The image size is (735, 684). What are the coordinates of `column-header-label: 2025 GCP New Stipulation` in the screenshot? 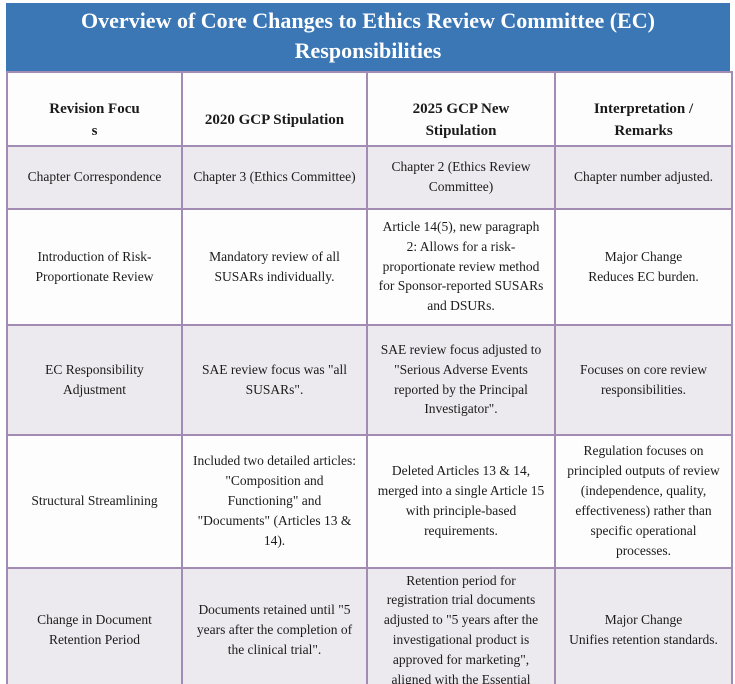 It's located at (461, 120).